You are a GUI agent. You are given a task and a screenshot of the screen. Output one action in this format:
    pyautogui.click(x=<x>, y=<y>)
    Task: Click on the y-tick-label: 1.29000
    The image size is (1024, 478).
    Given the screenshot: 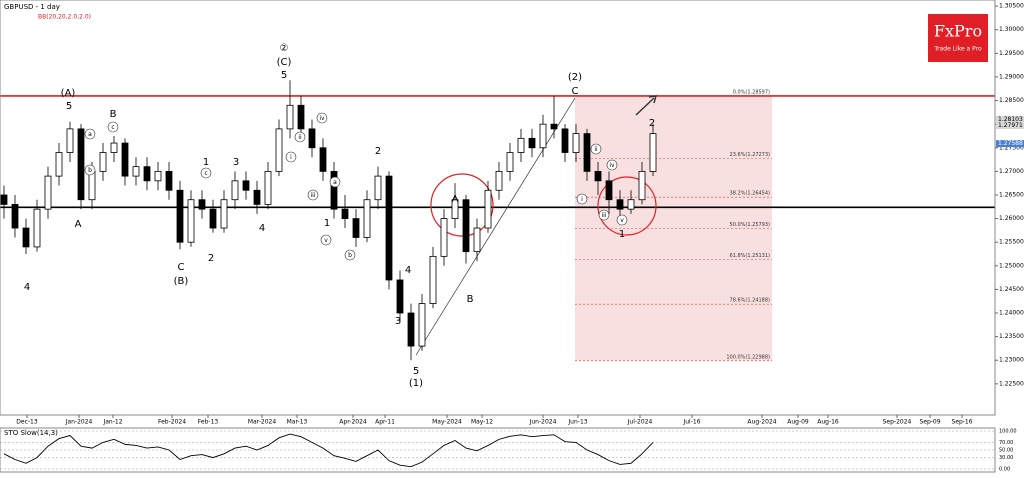 What is the action you would take?
    pyautogui.click(x=1011, y=76)
    